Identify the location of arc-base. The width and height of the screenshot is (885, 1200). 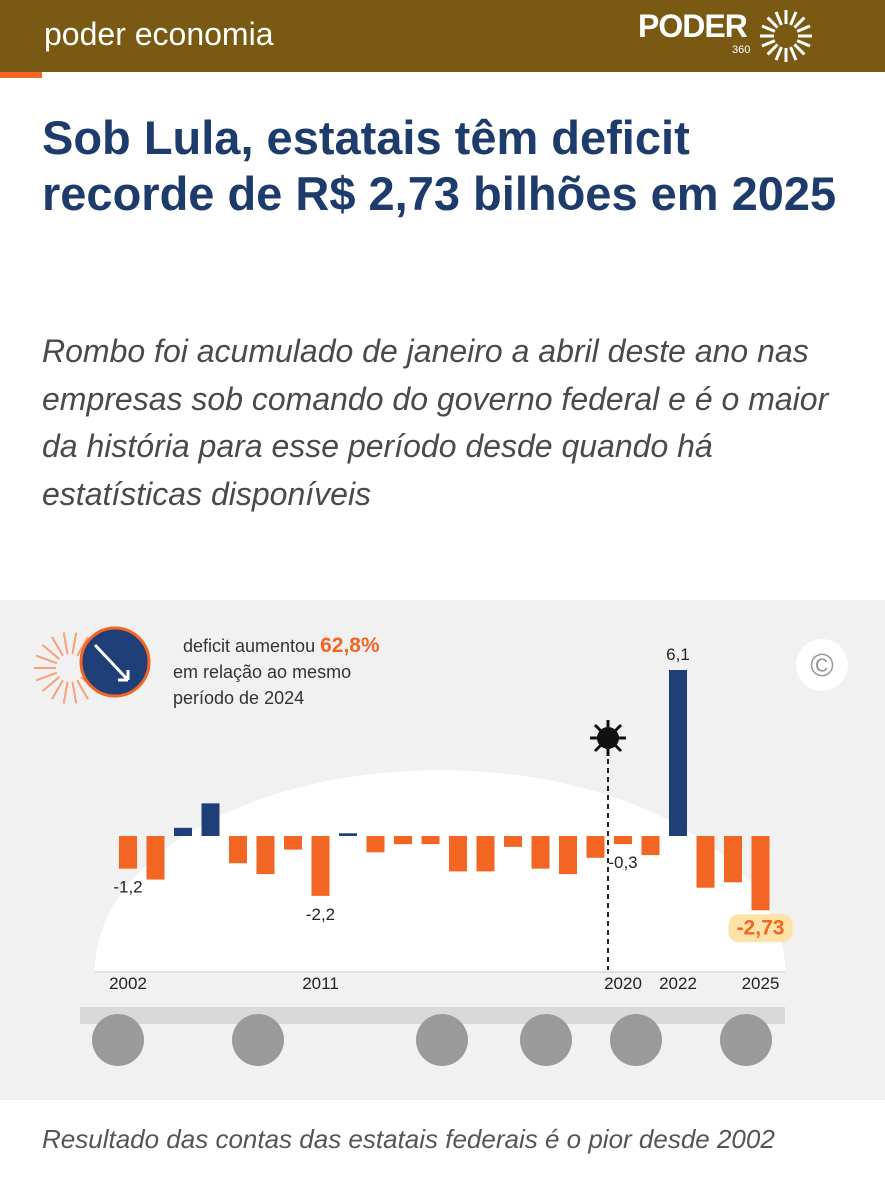
(440, 966).